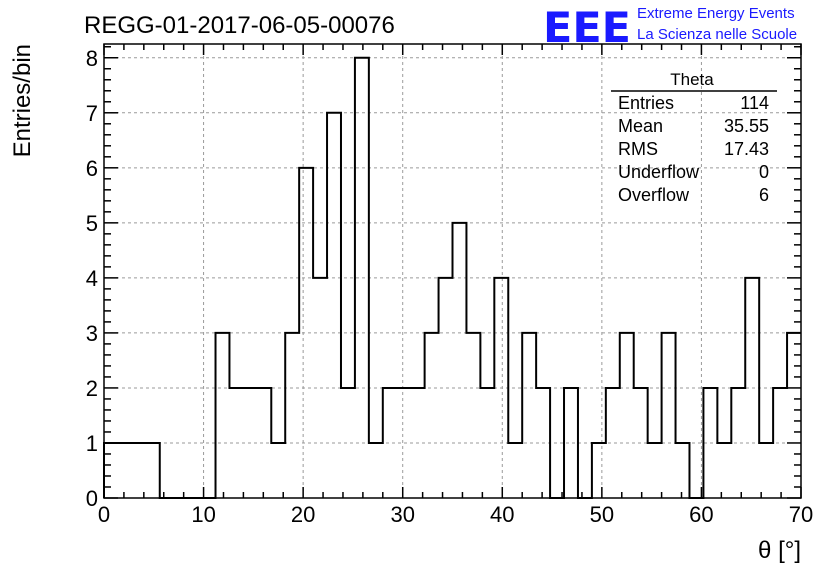 Image resolution: width=836 pixels, height=572 pixels. I want to click on x-tick-label: 70, so click(801, 514).